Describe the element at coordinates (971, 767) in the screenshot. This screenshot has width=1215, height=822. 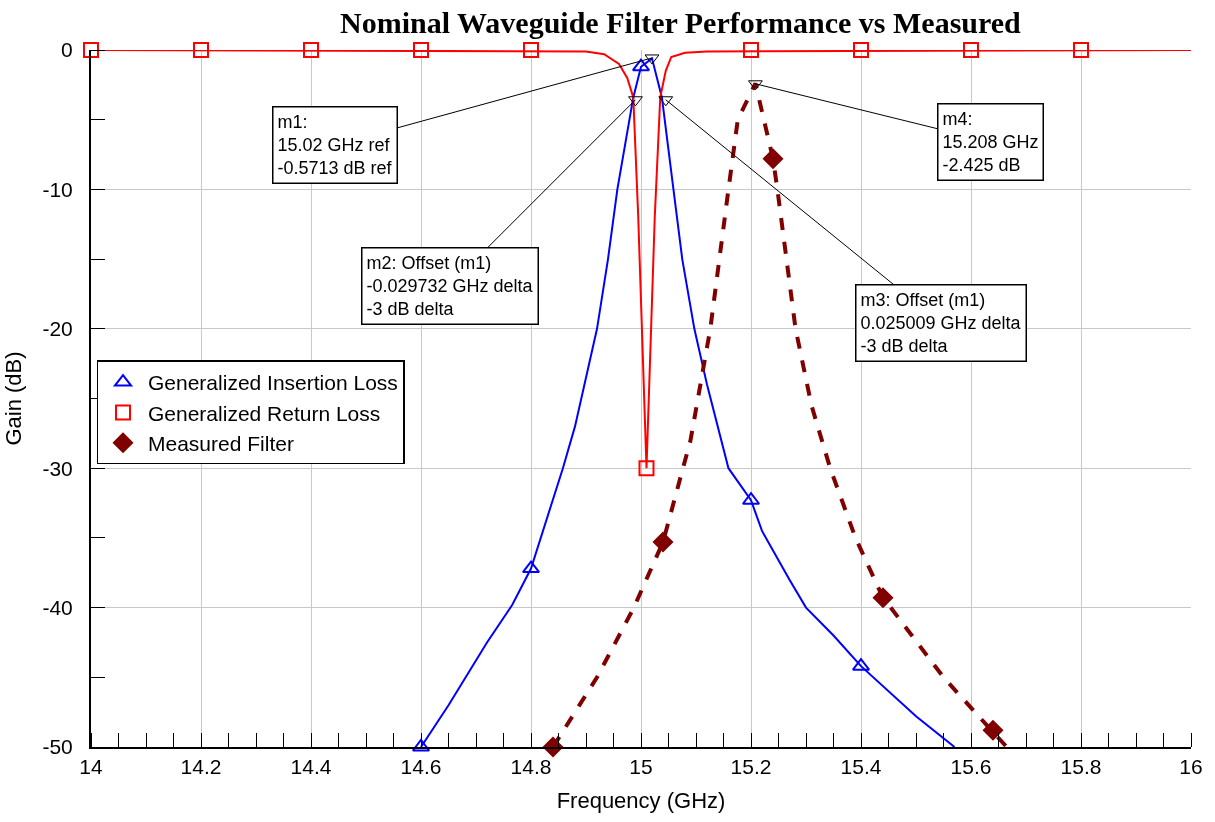
I see `x-tick-label: 15.6` at that location.